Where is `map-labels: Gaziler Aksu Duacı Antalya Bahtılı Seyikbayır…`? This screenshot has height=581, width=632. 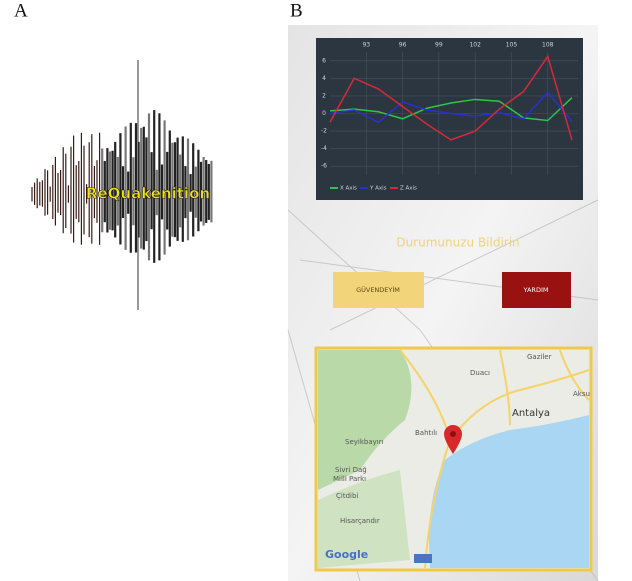
map-labels: Gaziler Aksu Duacı Antalya Bahtılı Seyikbayır… is located at coordinates (461, 439).